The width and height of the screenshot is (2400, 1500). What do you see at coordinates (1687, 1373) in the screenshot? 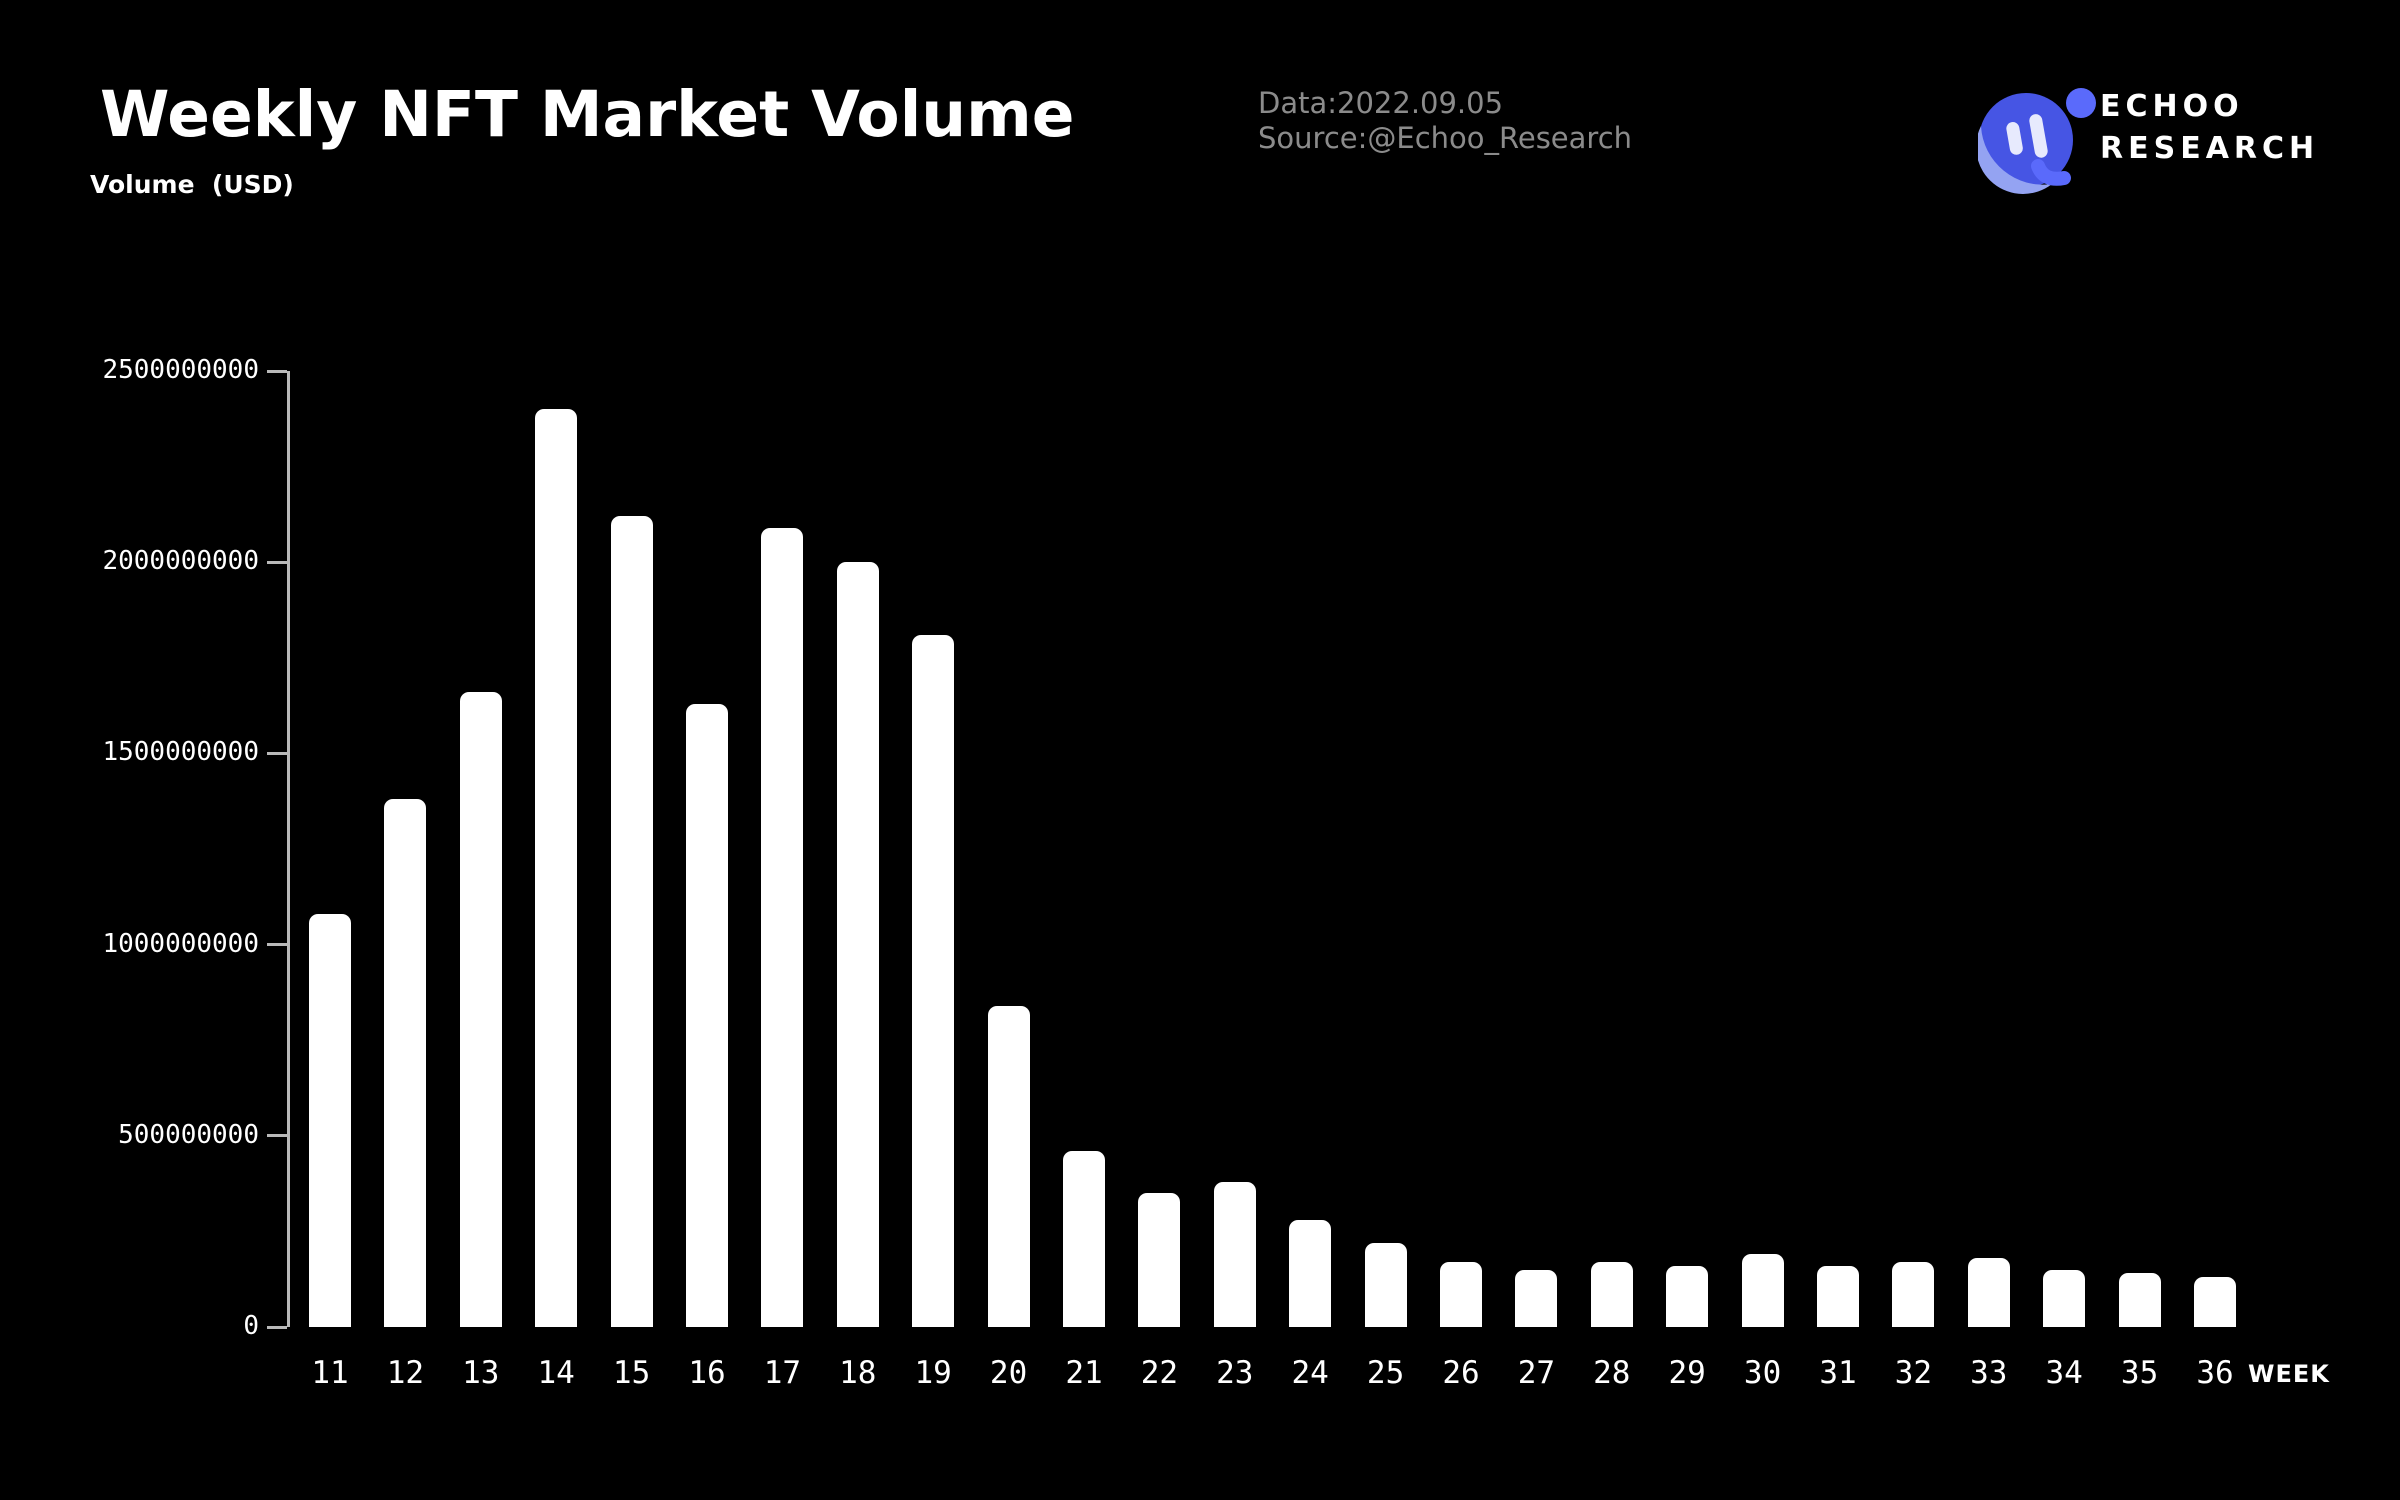
I see `x-tick-label: 29` at bounding box center [1687, 1373].